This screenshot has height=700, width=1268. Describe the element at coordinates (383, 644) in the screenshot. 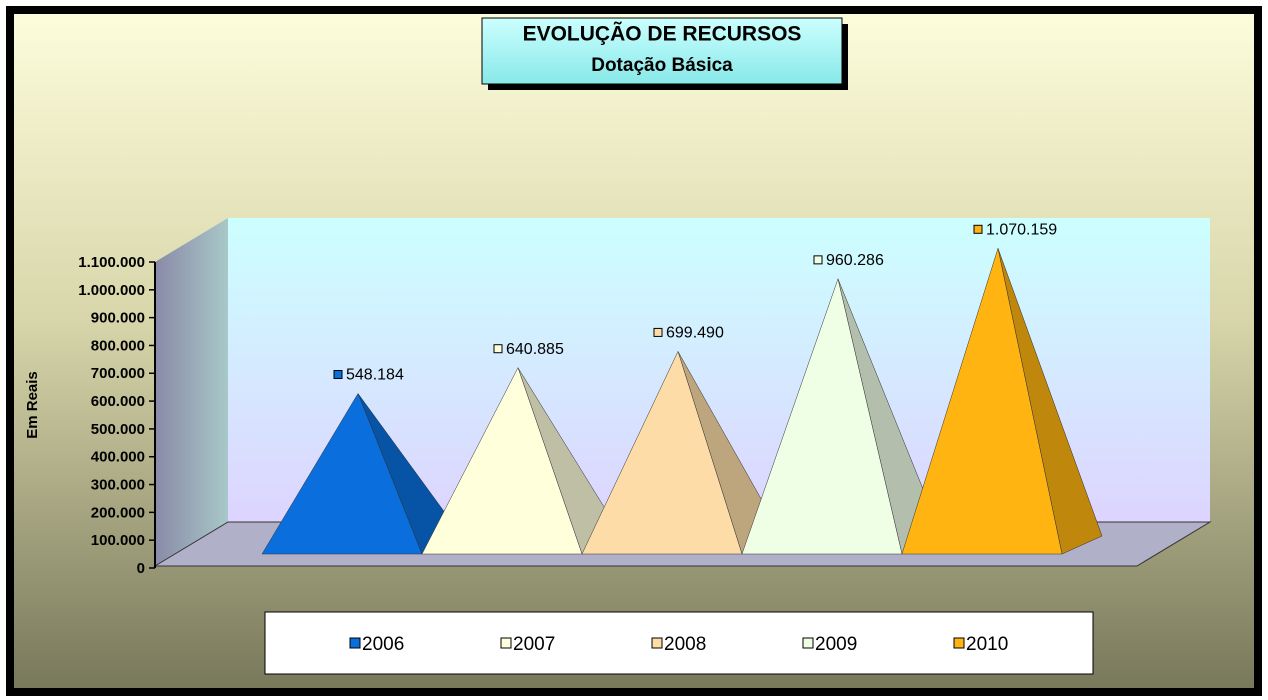

I see `legend-label: 2006` at that location.